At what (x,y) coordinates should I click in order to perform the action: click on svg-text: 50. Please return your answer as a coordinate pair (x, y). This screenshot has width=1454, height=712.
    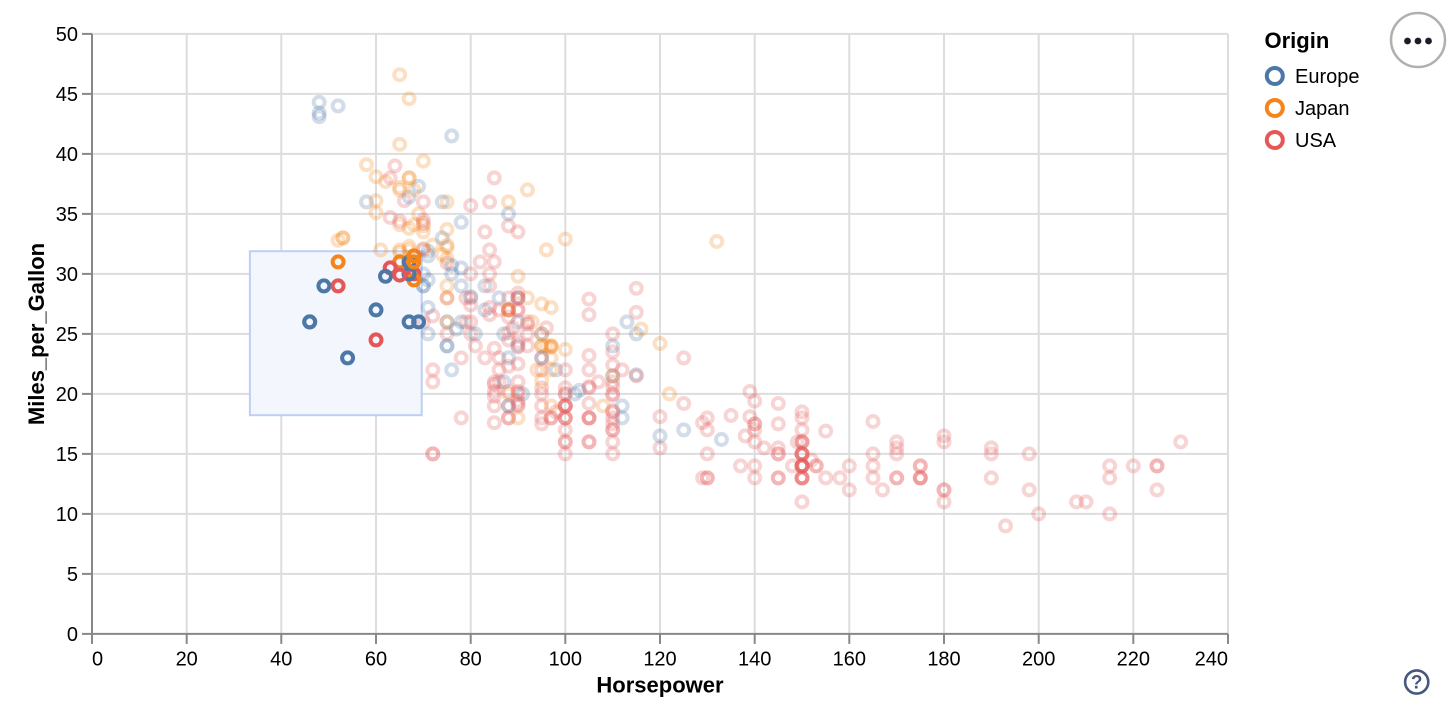
    Looking at the image, I should click on (67, 35).